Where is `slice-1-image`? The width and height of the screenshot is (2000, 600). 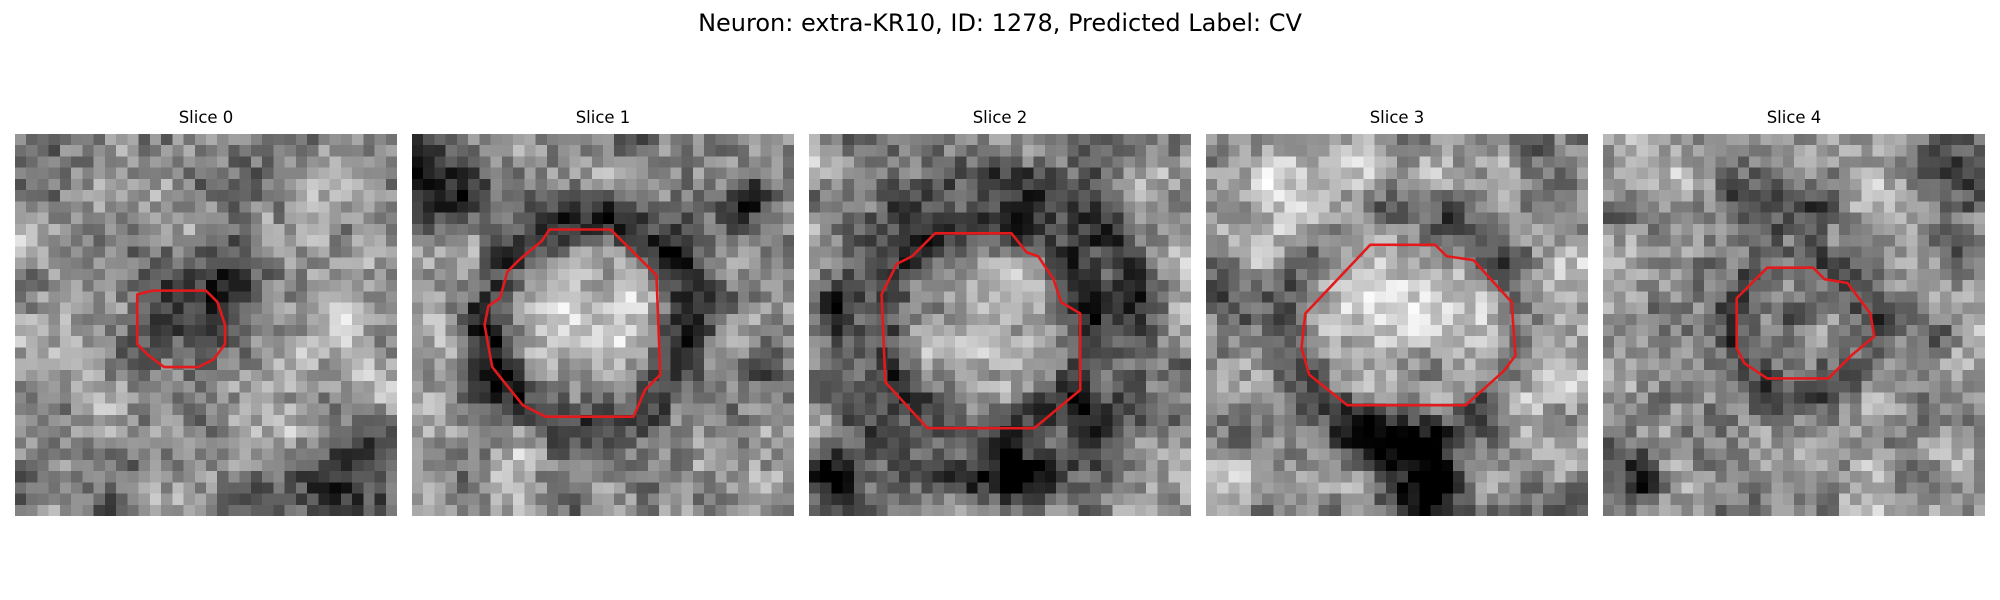 slice-1-image is located at coordinates (603, 325).